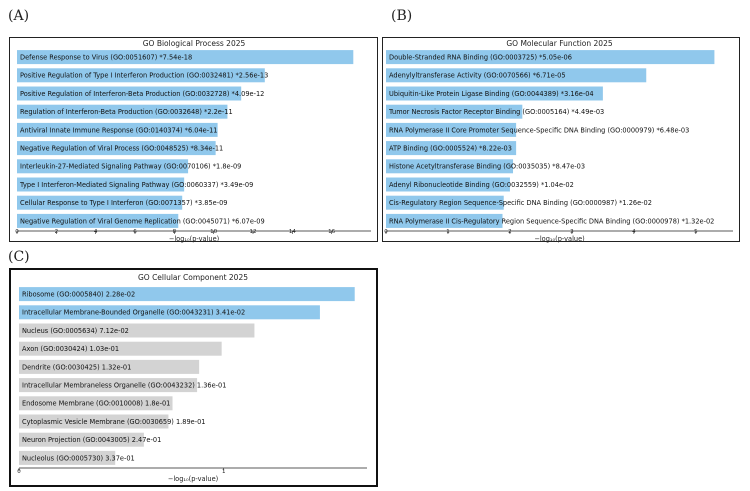 Image resolution: width=750 pixels, height=491 pixels. I want to click on bar-label: Ribosome (GO:0005840) 2.28e-02, so click(78, 295).